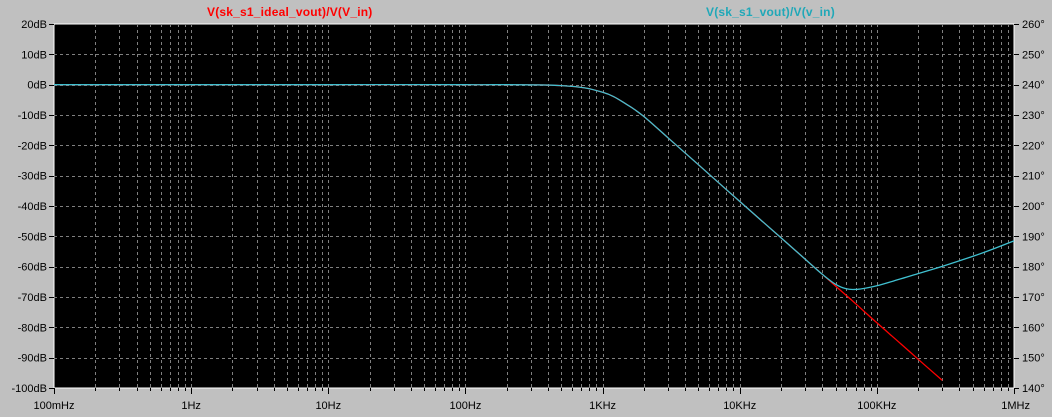 This screenshot has height=417, width=1052. What do you see at coordinates (466, 406) in the screenshot?
I see `x-tick-label: 100Hz` at bounding box center [466, 406].